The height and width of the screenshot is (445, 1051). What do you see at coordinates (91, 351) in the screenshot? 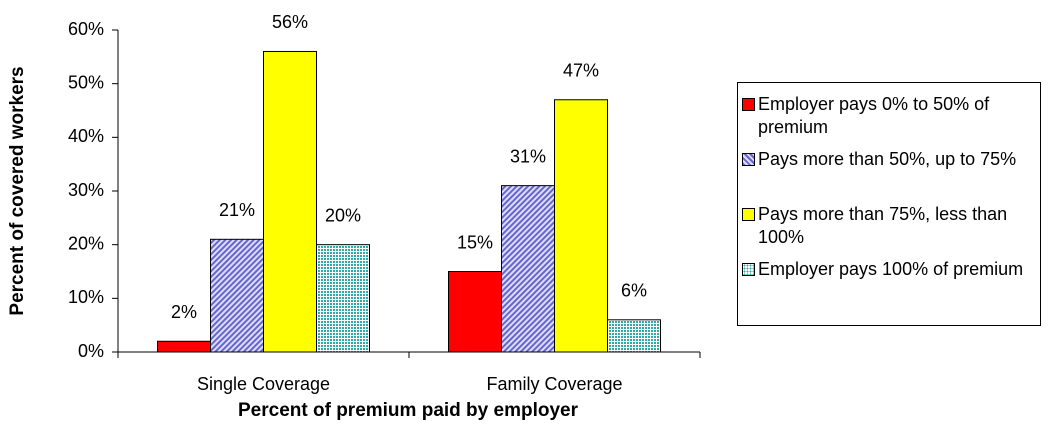
I see `y-tick-label: 0%` at bounding box center [91, 351].